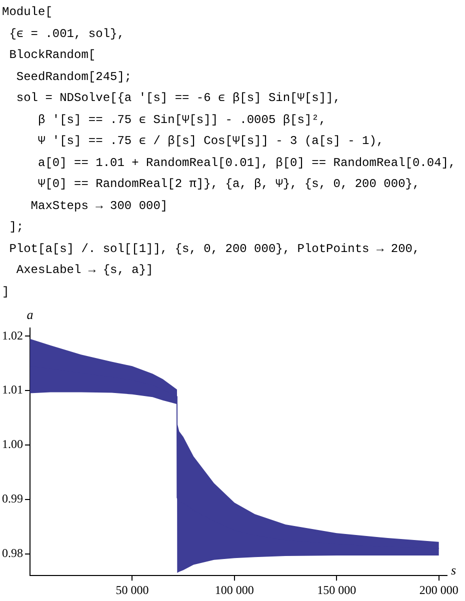 The image size is (465, 601). I want to click on text: MaxSteps → 300 000], so click(99, 206).